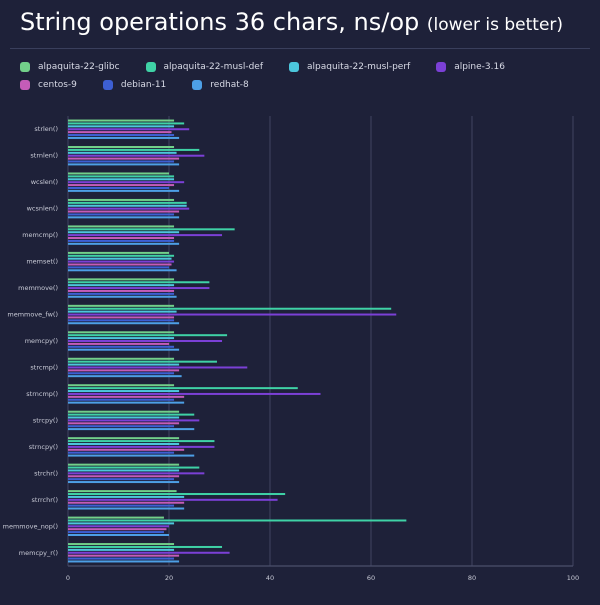 This screenshot has height=605, width=600. What do you see at coordinates (57, 85) in the screenshot?
I see `legend-label: centos-9` at bounding box center [57, 85].